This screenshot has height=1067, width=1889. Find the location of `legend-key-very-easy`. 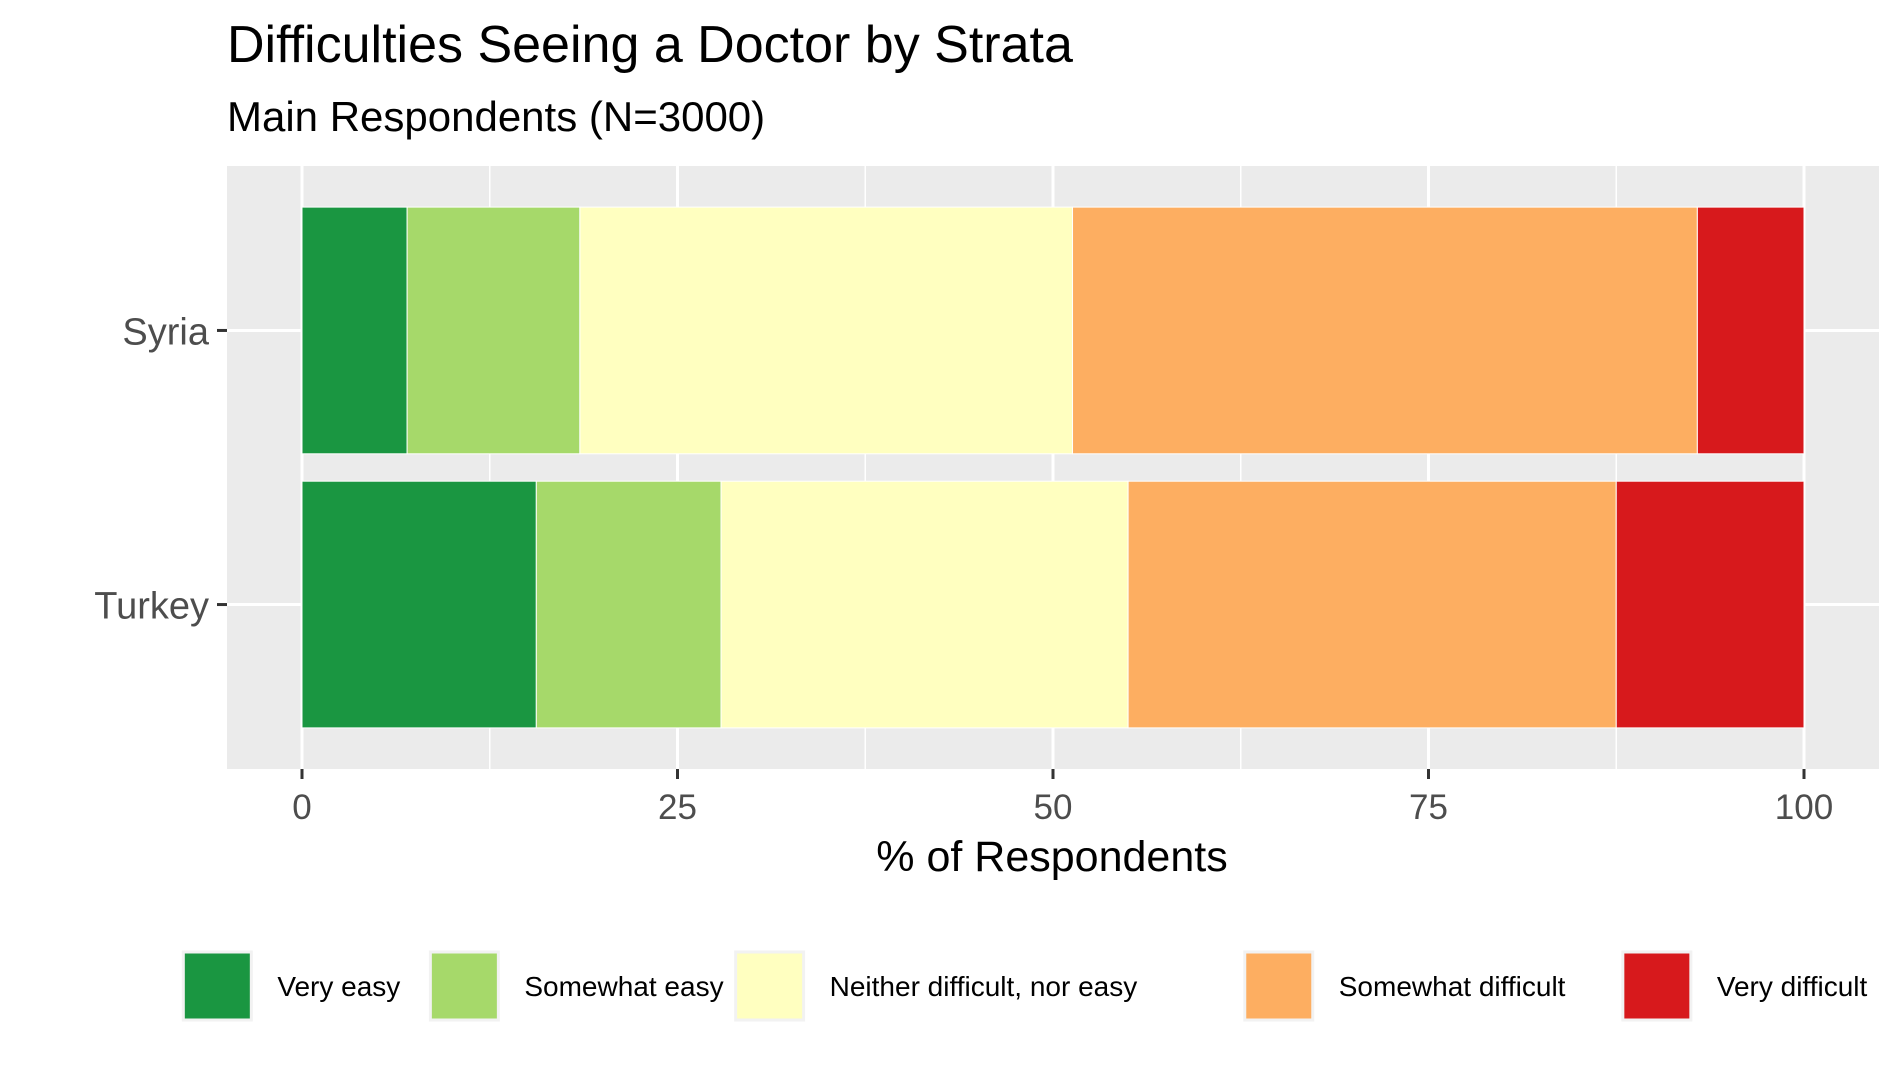

legend-key-very-easy is located at coordinates (217, 986).